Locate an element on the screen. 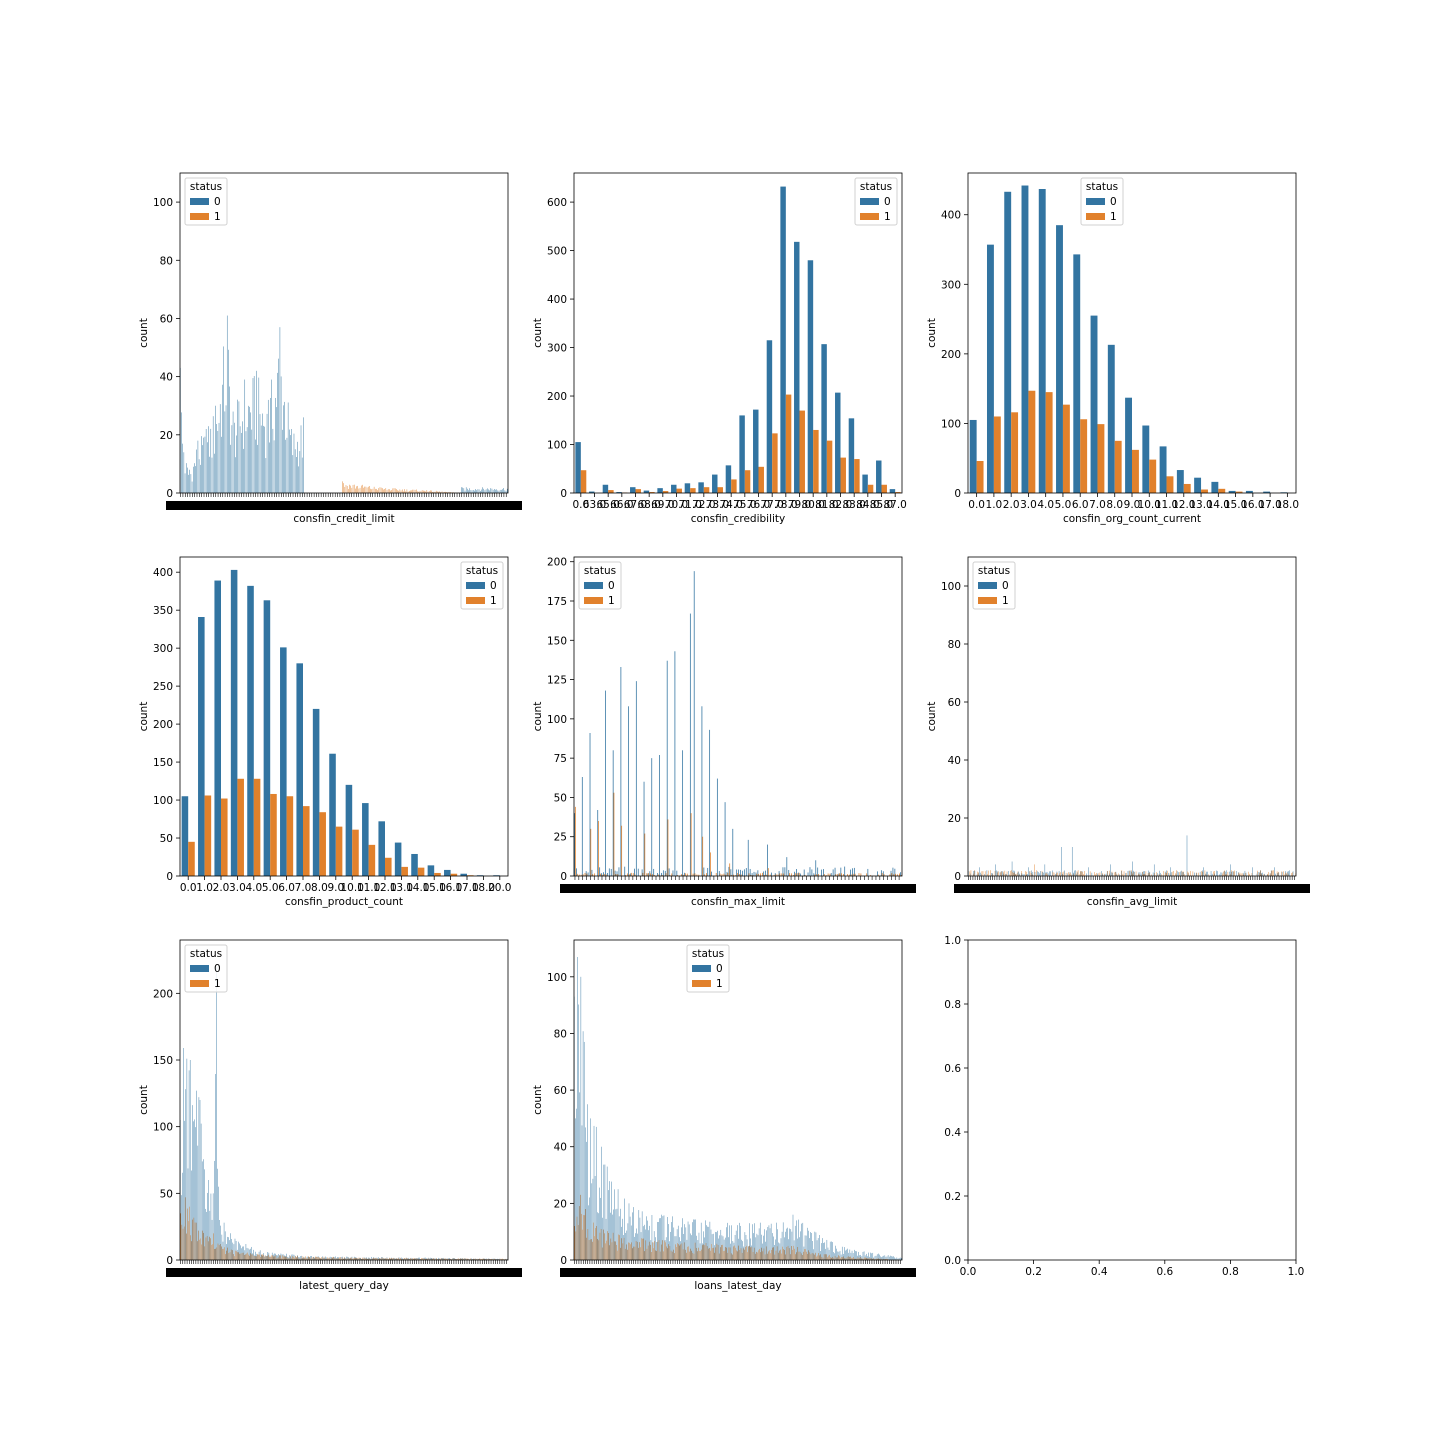 This screenshot has width=1440, height=1440. y-tick-label: 80 is located at coordinates (166, 261).